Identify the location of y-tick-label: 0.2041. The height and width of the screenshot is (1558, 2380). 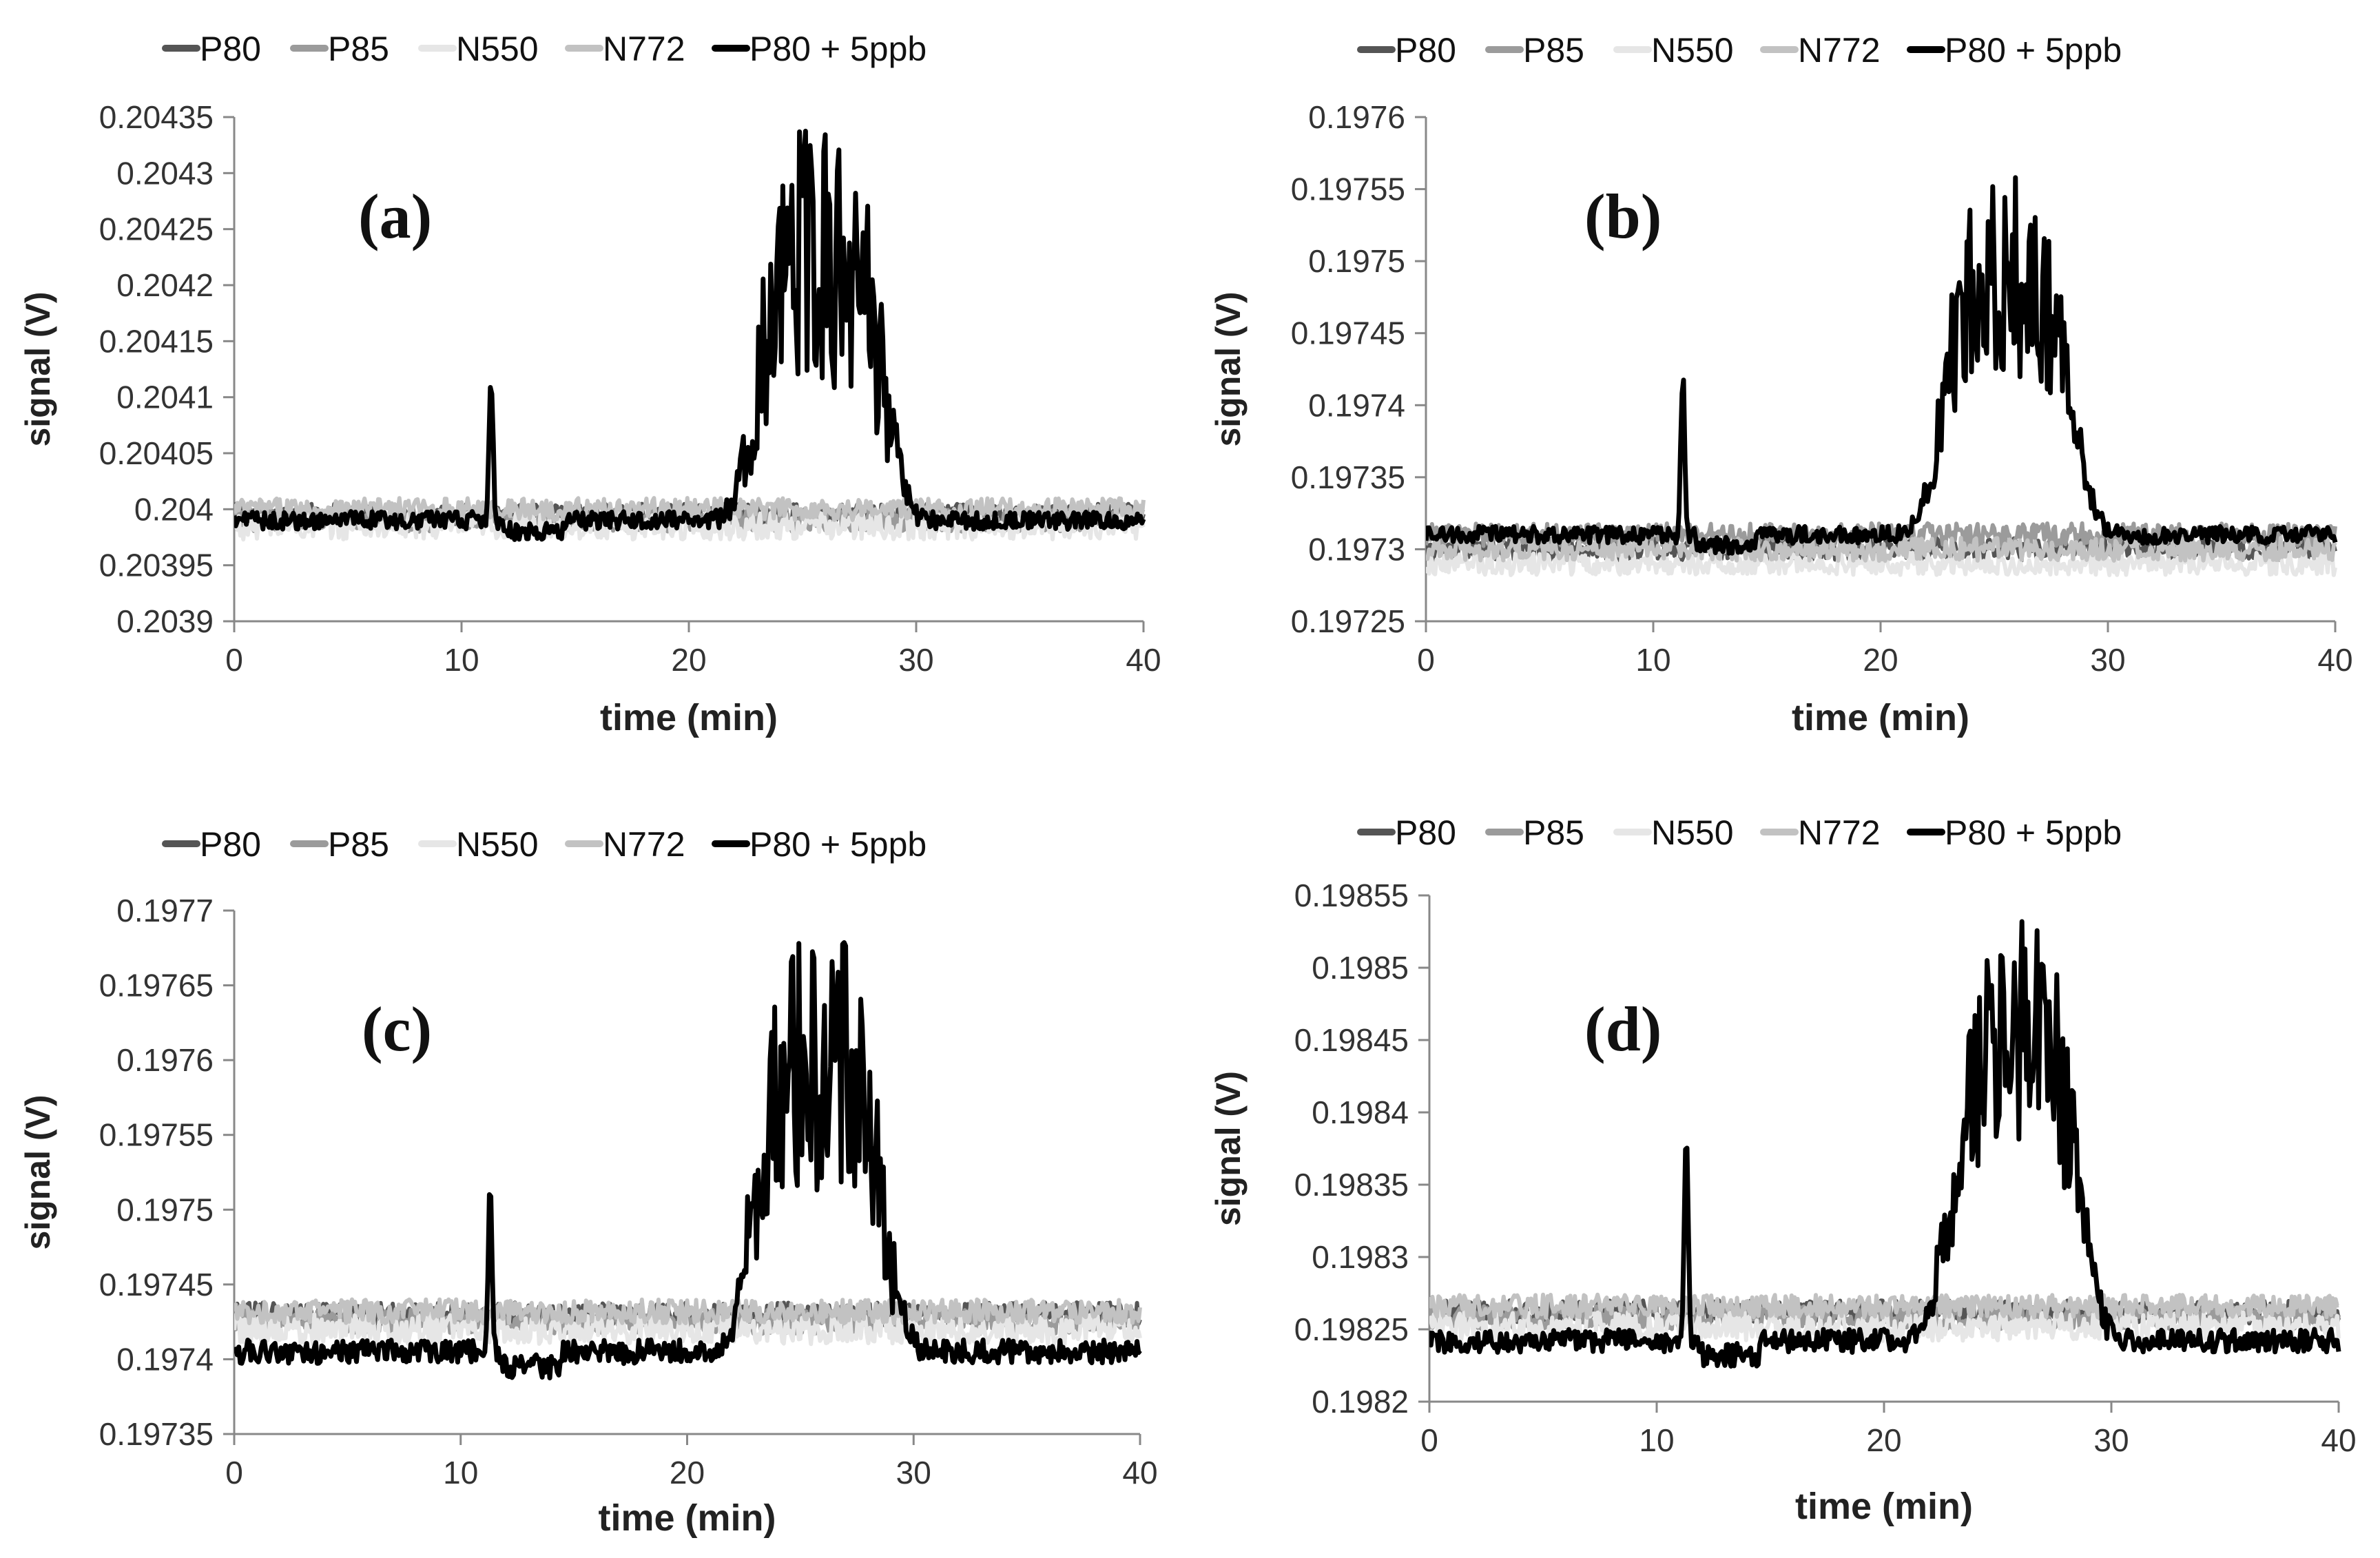
(165, 398).